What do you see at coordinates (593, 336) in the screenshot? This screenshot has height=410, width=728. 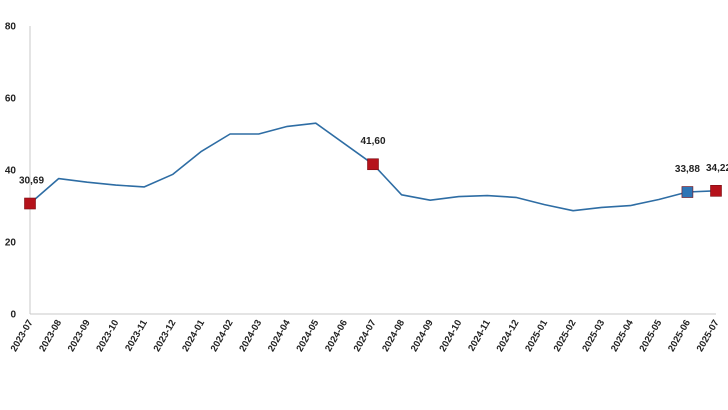 I see `x-tick-label: 2025-03` at bounding box center [593, 336].